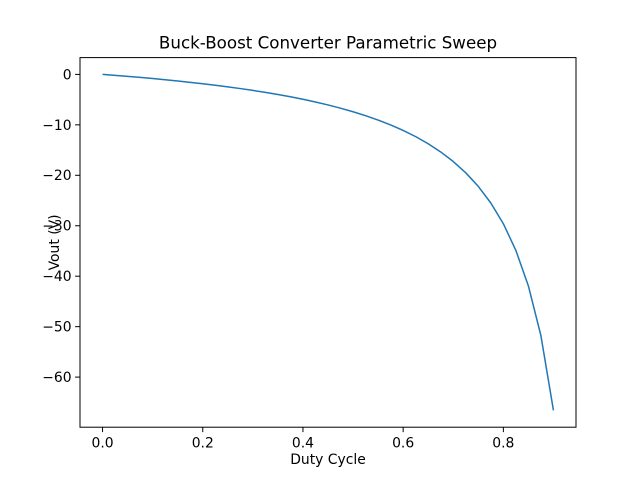 The image size is (640, 480). What do you see at coordinates (303, 444) in the screenshot?
I see `x-tick-label: 0.4` at bounding box center [303, 444].